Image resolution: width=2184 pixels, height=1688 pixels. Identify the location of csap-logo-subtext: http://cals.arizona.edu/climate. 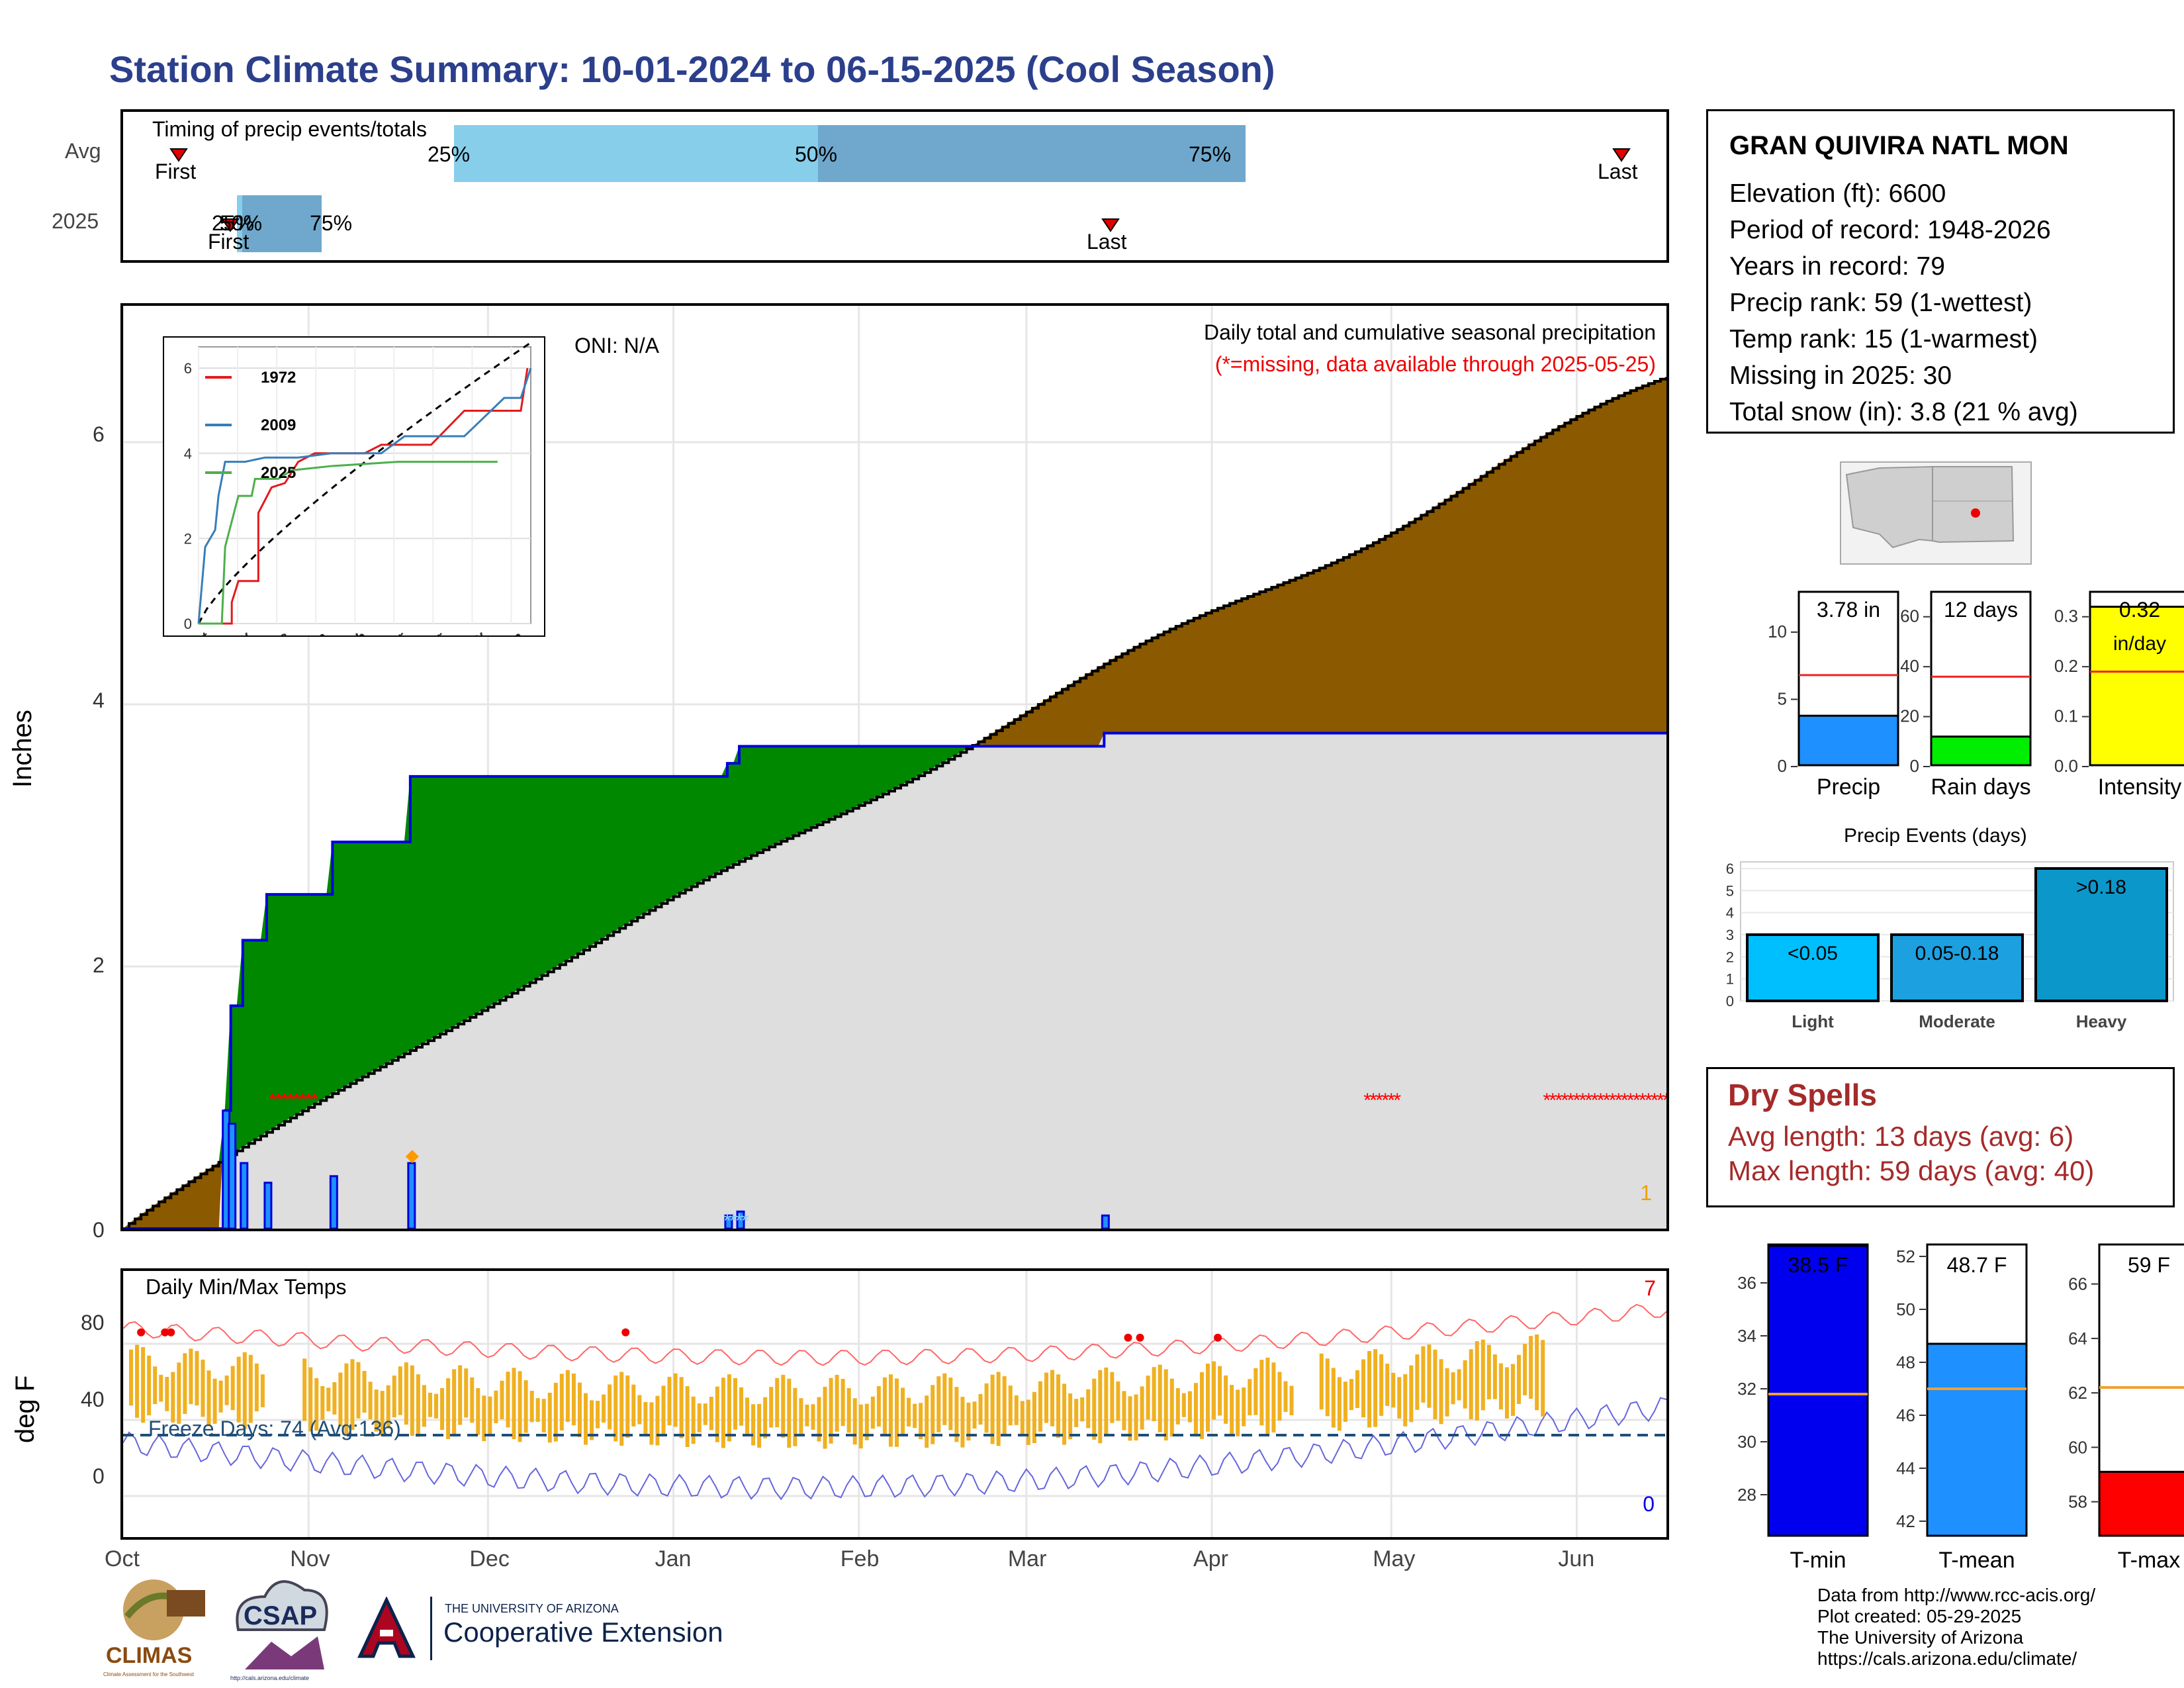
(269, 1678).